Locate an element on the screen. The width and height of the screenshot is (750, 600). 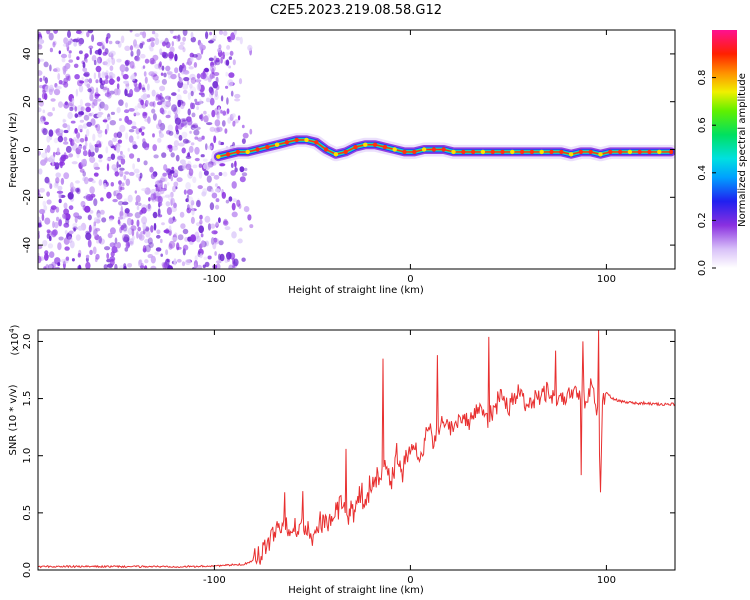
y-tick-label: 1.5 is located at coordinates (27, 399).